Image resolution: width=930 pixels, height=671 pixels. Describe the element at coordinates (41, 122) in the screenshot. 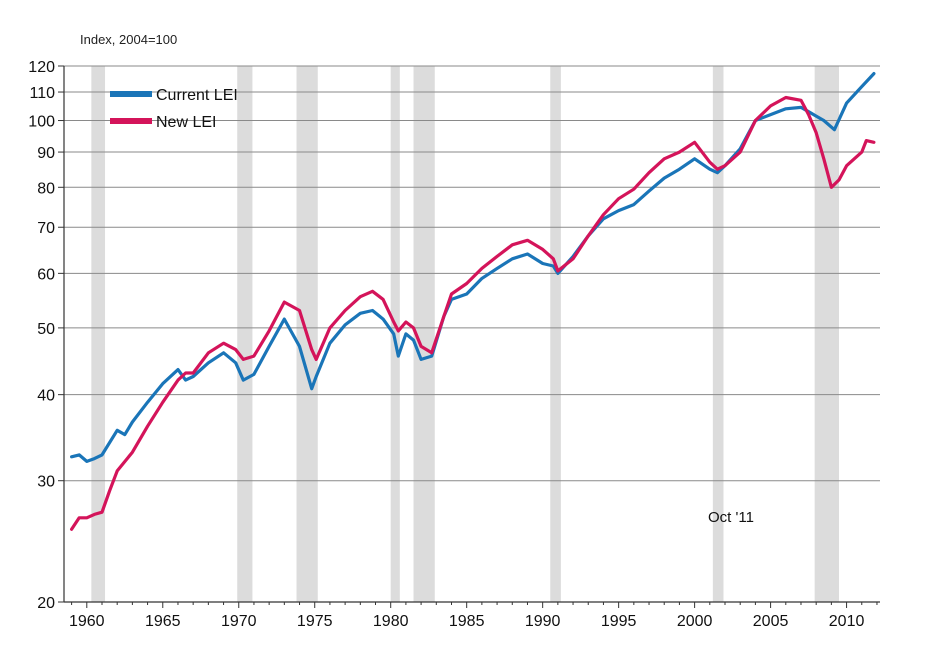

I see `y-tick-label-100: 100` at that location.